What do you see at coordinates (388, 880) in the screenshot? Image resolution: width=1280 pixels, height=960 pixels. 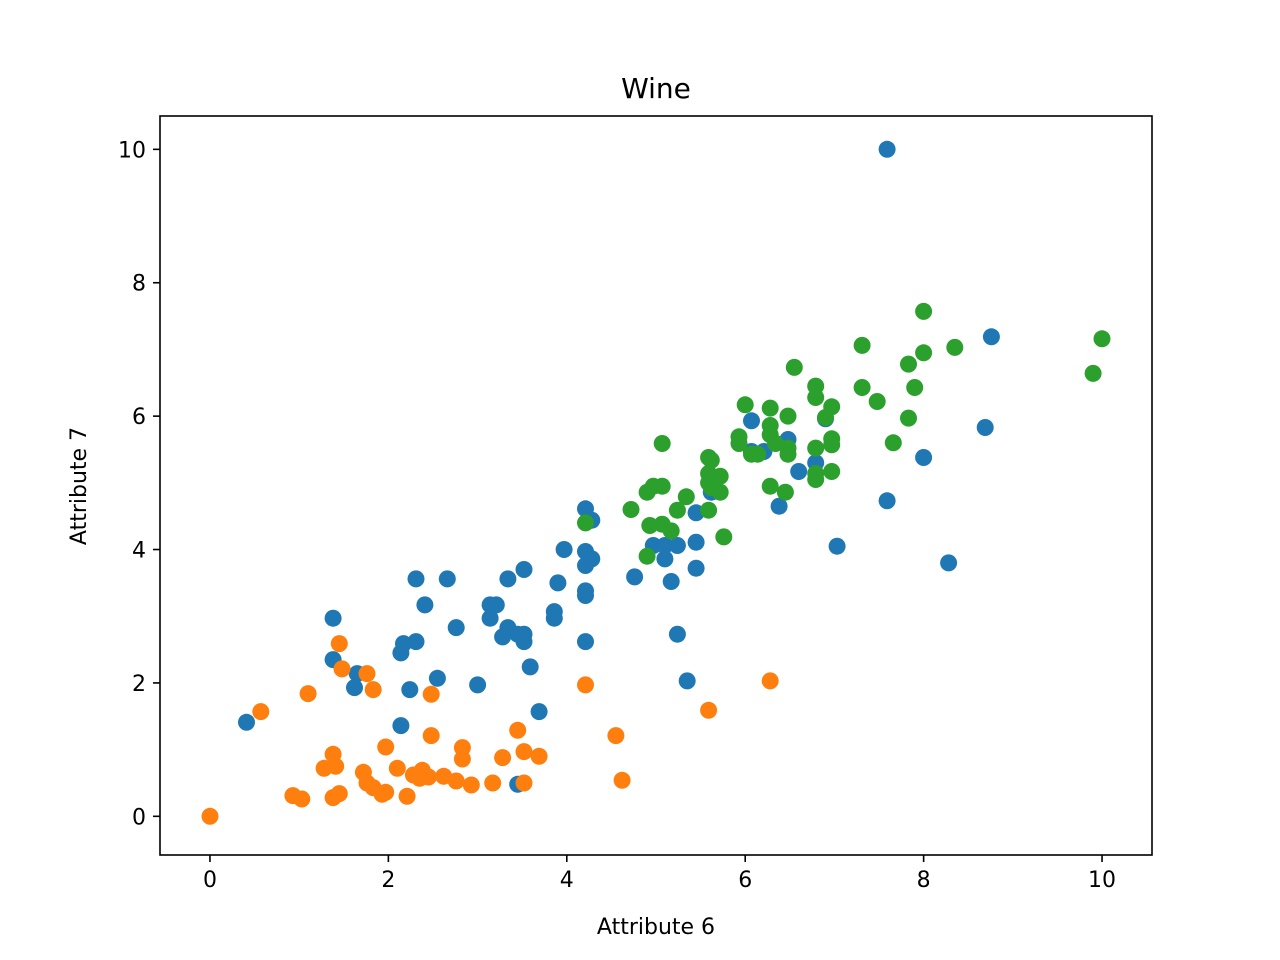 I see `x-tick-label: 2` at bounding box center [388, 880].